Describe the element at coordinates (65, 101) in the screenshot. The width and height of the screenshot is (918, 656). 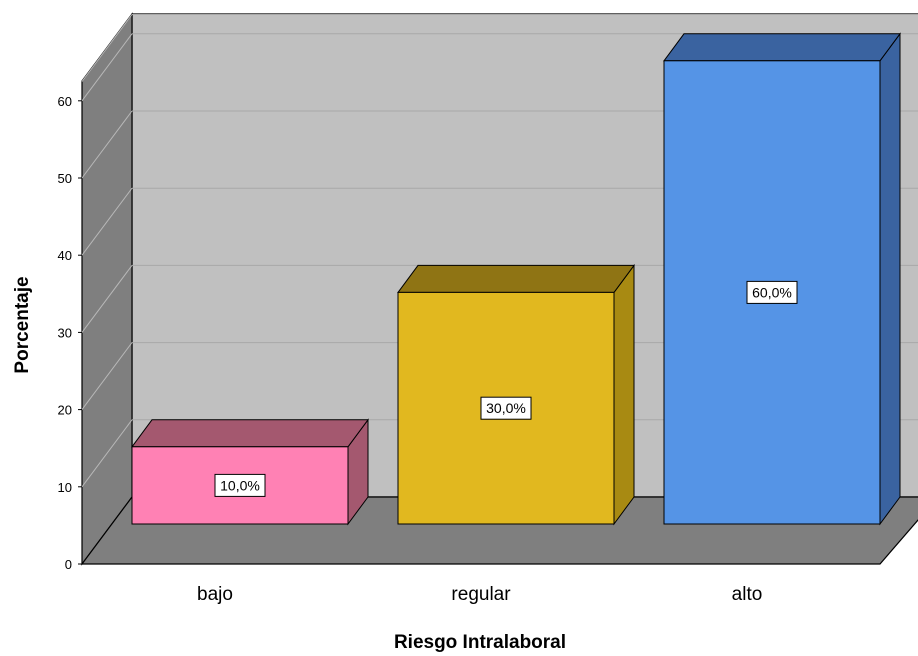
I see `y-tick-label: 60` at that location.